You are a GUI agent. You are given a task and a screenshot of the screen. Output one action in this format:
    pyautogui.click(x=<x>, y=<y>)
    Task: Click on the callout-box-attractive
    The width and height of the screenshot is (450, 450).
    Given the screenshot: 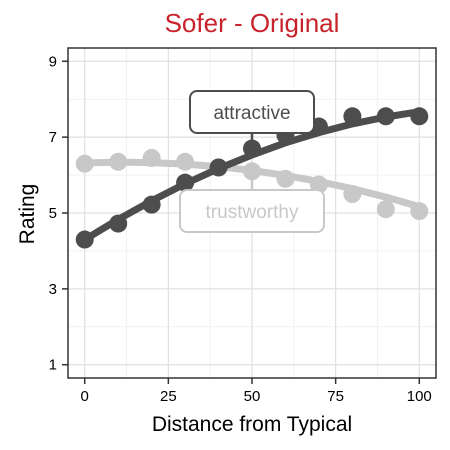 What is the action you would take?
    pyautogui.click(x=252, y=112)
    